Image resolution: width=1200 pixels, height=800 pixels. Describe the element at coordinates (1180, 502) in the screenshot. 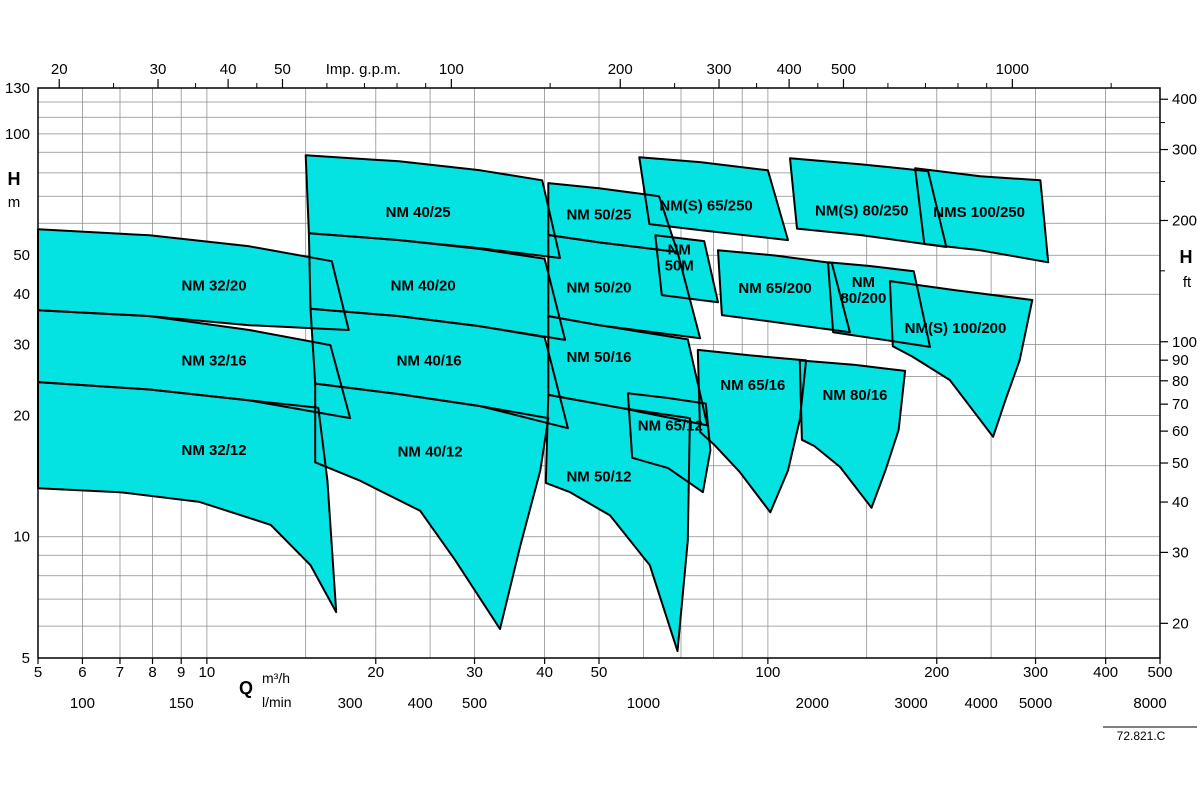

I see `ft-tick-label: 40` at that location.